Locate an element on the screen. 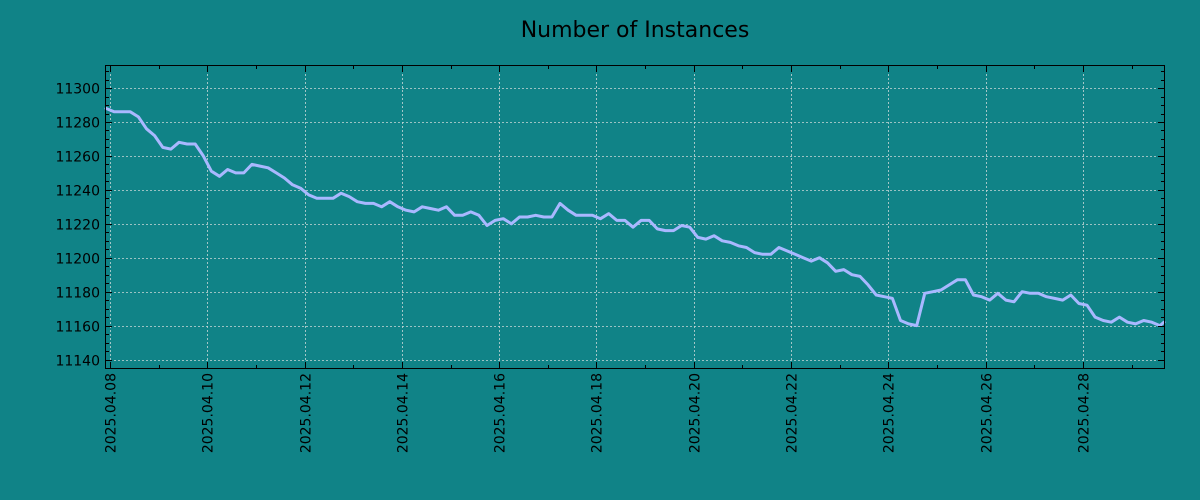  x-tick-label: 2025.04.28 is located at coordinates (1085, 413).